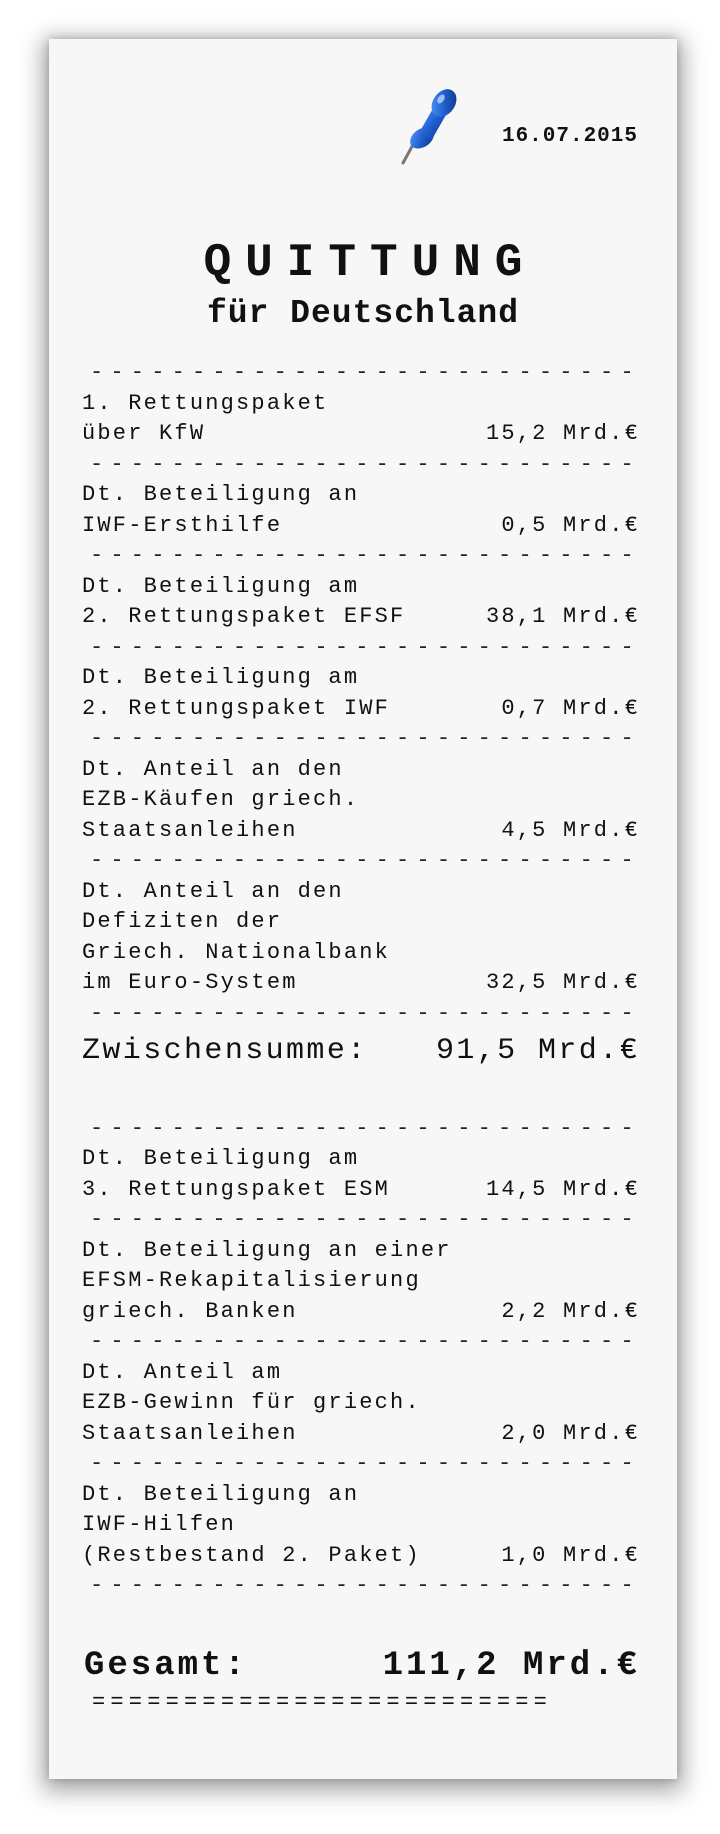 The width and height of the screenshot is (720, 1834). Describe the element at coordinates (251, 1555) in the screenshot. I see `item-description-line: (Restbestand 2. Paket)` at that location.